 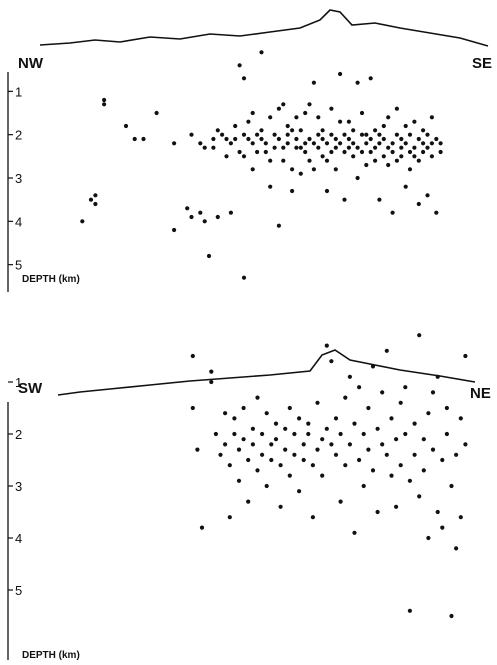 I want to click on end-label-left: SW, so click(x=30, y=388).